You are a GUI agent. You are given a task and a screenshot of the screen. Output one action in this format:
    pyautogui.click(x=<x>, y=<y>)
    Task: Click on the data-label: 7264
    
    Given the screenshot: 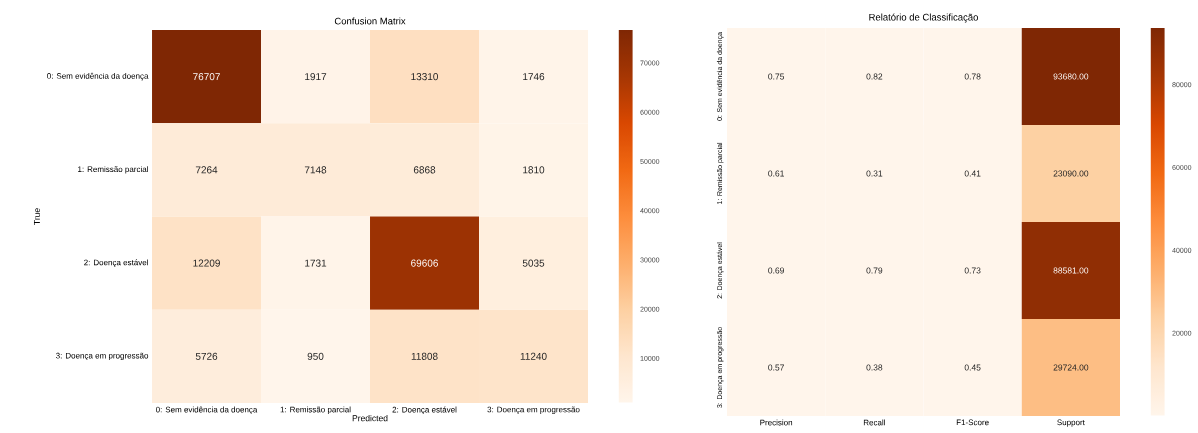 What is the action you would take?
    pyautogui.click(x=206, y=170)
    